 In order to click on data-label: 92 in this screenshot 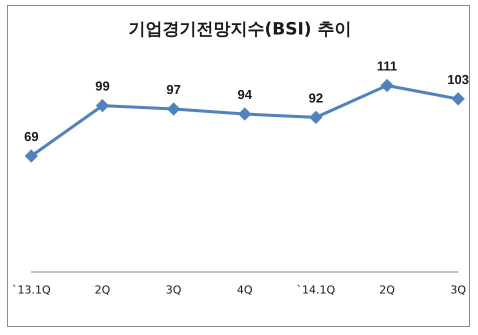, I will do `click(316, 98)`.